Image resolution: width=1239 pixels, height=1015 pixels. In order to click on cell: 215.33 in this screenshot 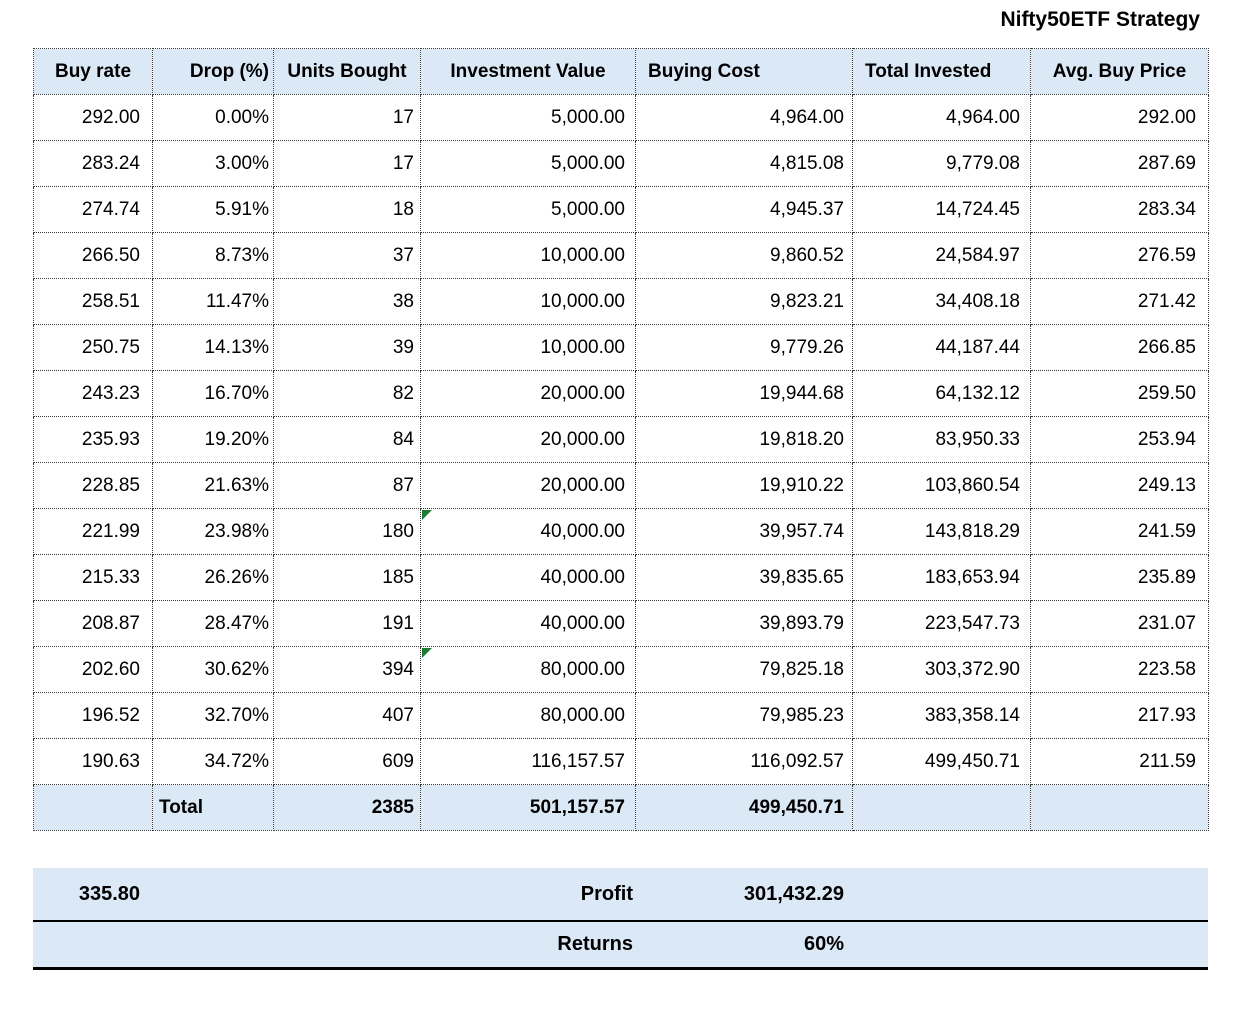, I will do `click(93, 577)`.